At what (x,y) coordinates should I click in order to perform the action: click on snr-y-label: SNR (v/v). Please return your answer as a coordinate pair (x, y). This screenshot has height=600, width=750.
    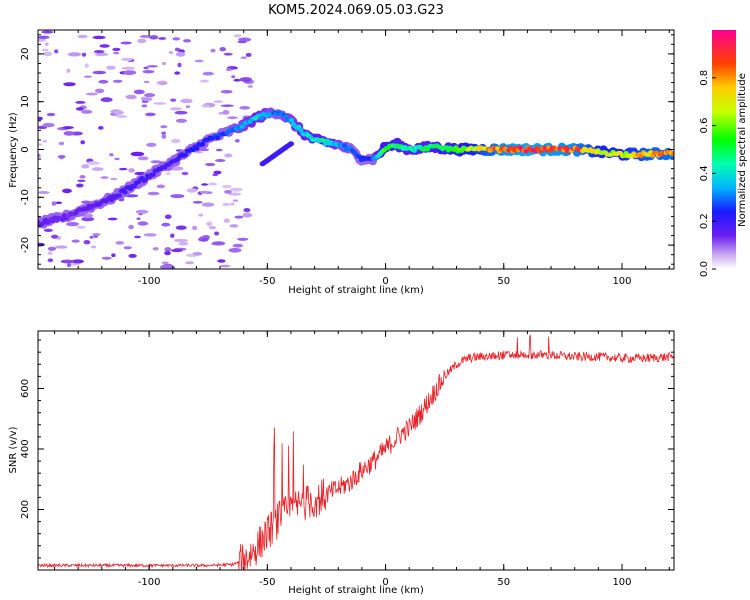
    Looking at the image, I should click on (13, 449).